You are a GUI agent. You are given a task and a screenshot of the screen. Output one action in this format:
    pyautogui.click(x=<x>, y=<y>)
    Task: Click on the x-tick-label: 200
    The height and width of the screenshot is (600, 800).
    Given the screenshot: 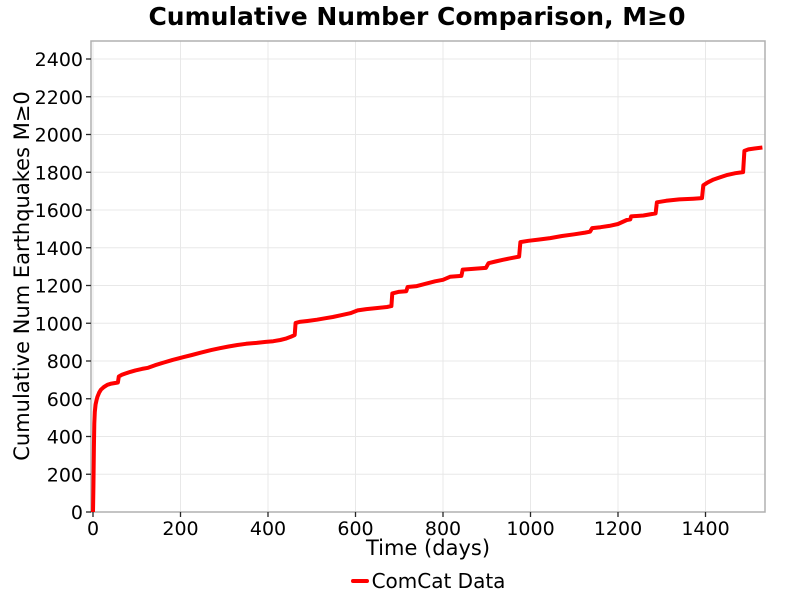 What is the action you would take?
    pyautogui.click(x=180, y=529)
    